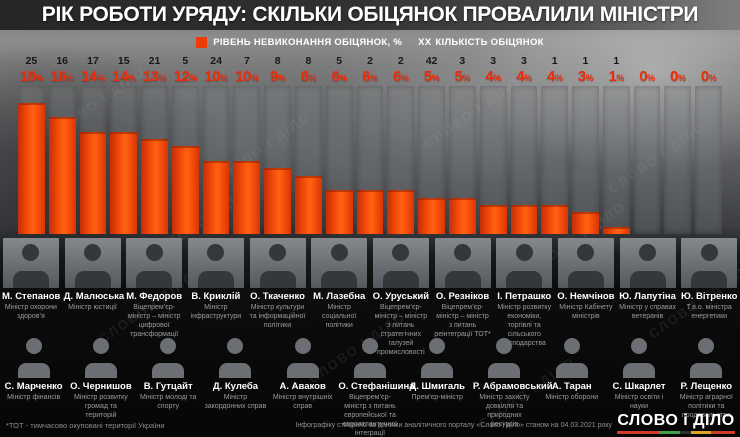 Image resolution: width=740 pixels, height=437 pixels. I want to click on fail-percent-value: 5, so click(427, 76).